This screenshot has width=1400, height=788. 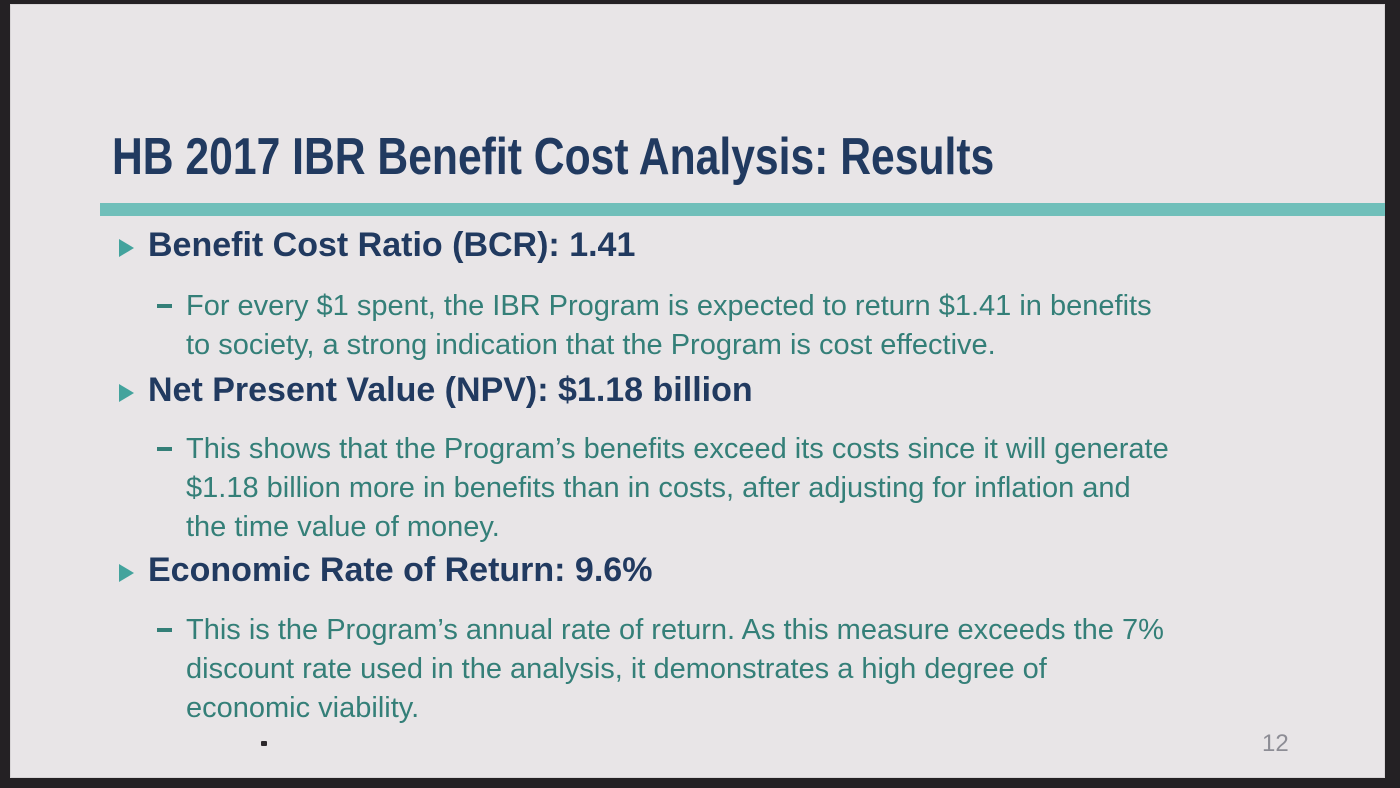 What do you see at coordinates (450, 390) in the screenshot?
I see `bullet-heading-npv: Net Present Value (NPV): $1.18 billion` at bounding box center [450, 390].